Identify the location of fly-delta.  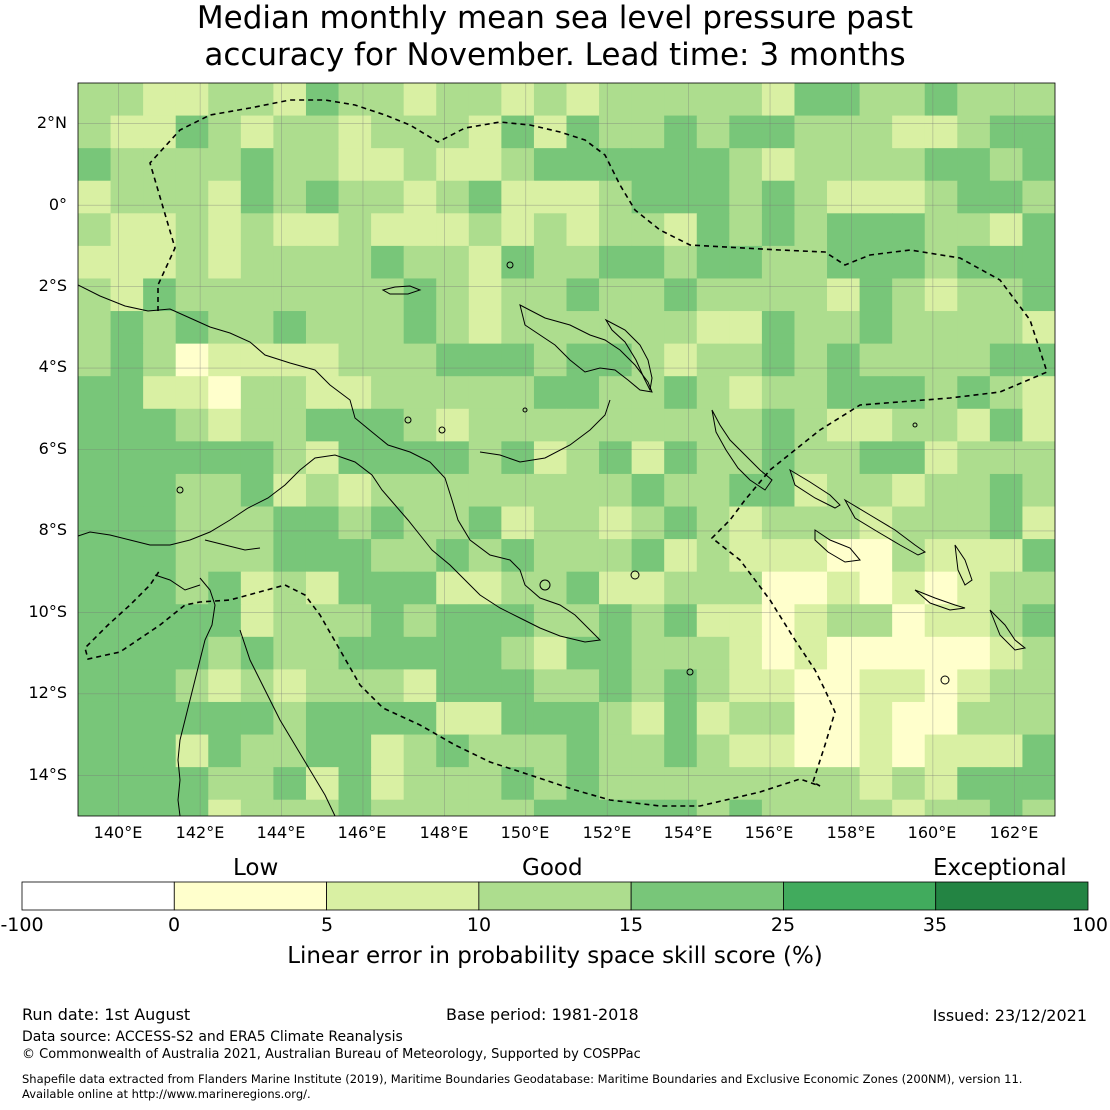
(232, 545).